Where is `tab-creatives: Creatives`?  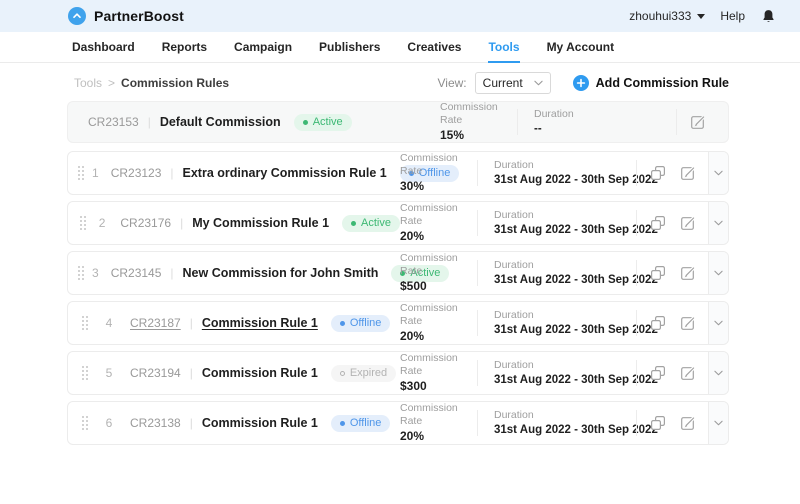
tab-creatives: Creatives is located at coordinates (434, 47).